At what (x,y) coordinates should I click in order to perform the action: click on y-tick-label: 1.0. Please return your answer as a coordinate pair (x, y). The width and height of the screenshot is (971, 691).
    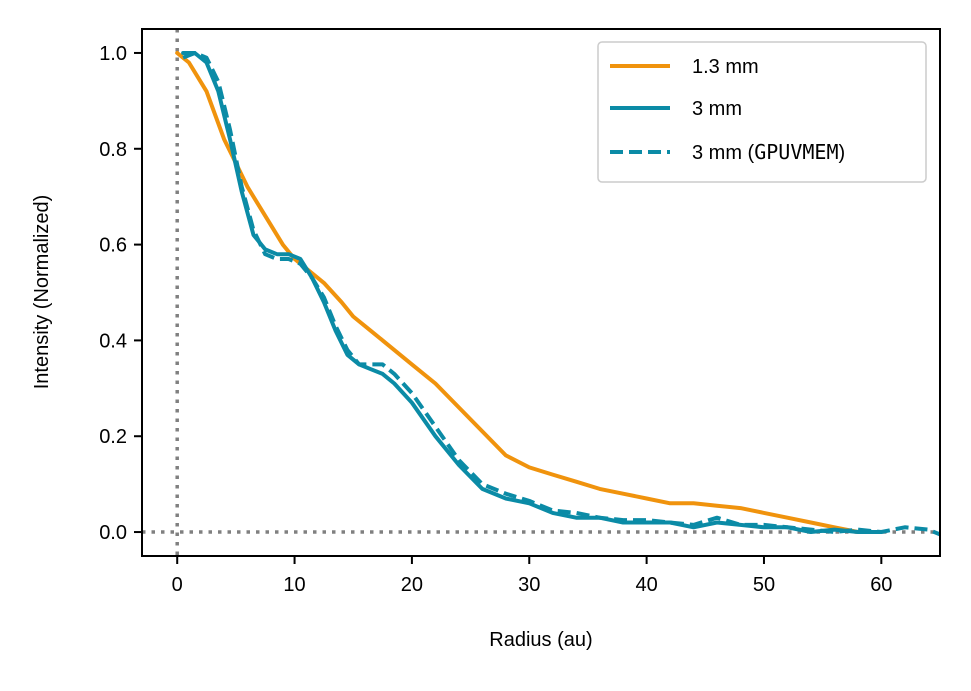
    Looking at the image, I should click on (113, 54).